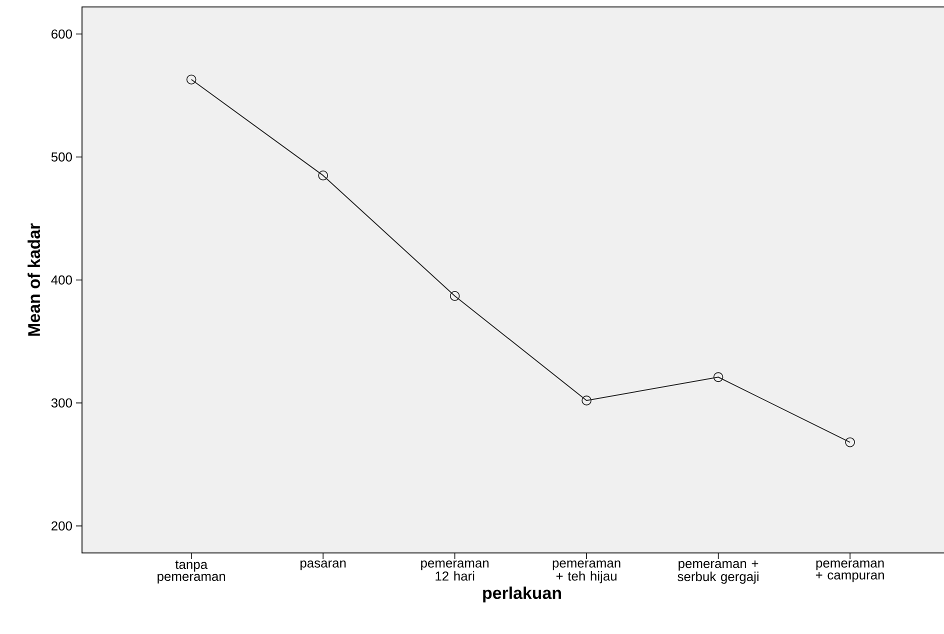 This screenshot has width=944, height=634. Describe the element at coordinates (192, 572) in the screenshot. I see `x-tick-label: tanpa pemeraman` at that location.